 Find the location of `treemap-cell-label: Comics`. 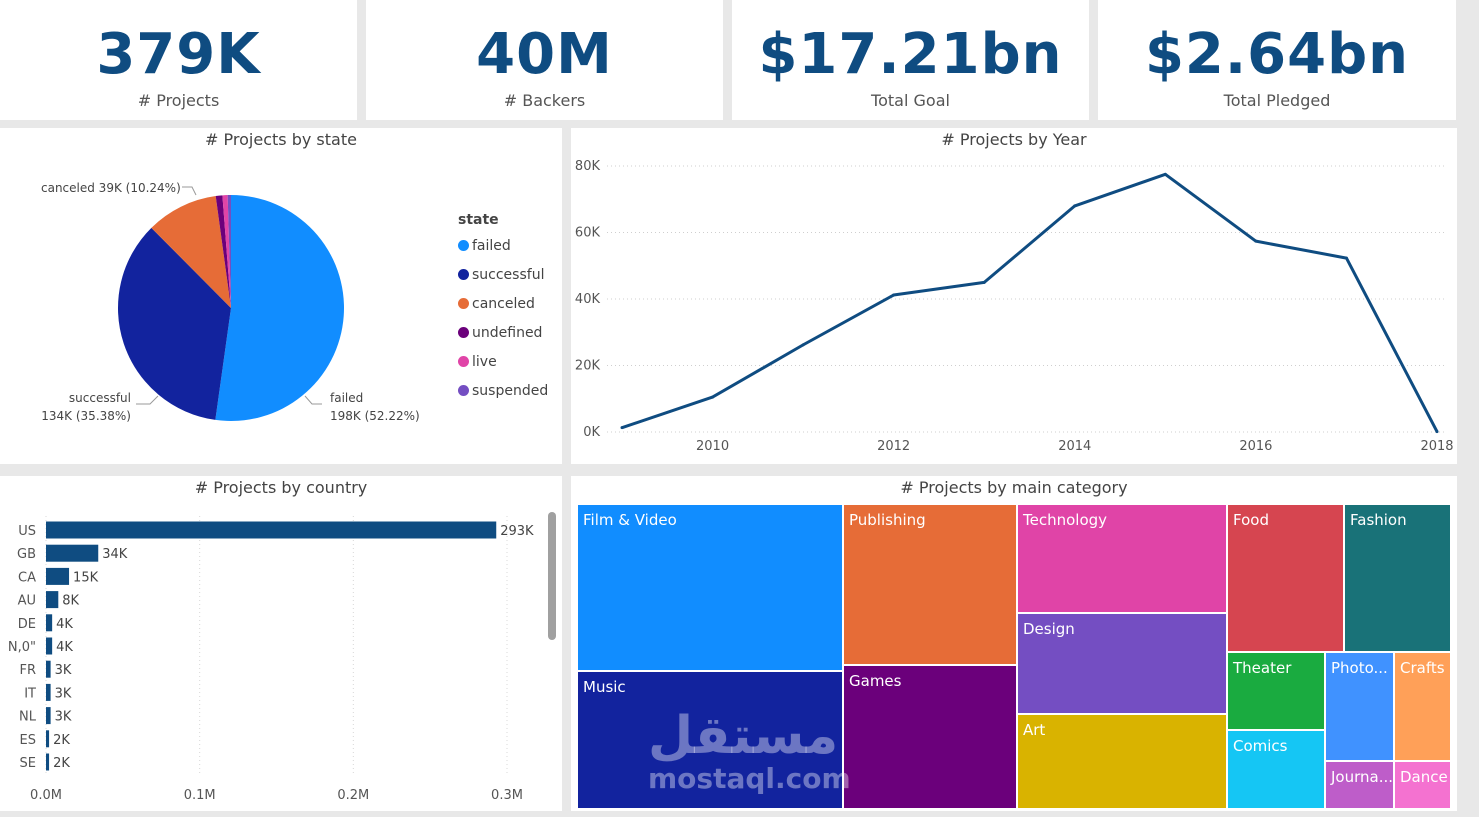

treemap-cell-label: Comics is located at coordinates (1260, 746).